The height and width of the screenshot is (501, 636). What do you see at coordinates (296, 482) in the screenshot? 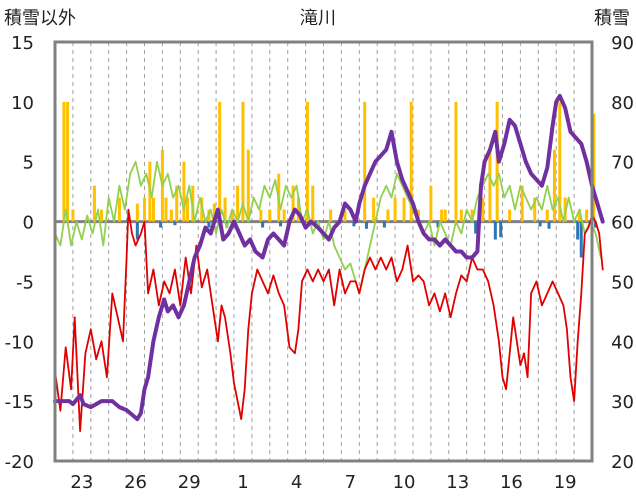
I see `x-tick-label: 4` at bounding box center [296, 482].